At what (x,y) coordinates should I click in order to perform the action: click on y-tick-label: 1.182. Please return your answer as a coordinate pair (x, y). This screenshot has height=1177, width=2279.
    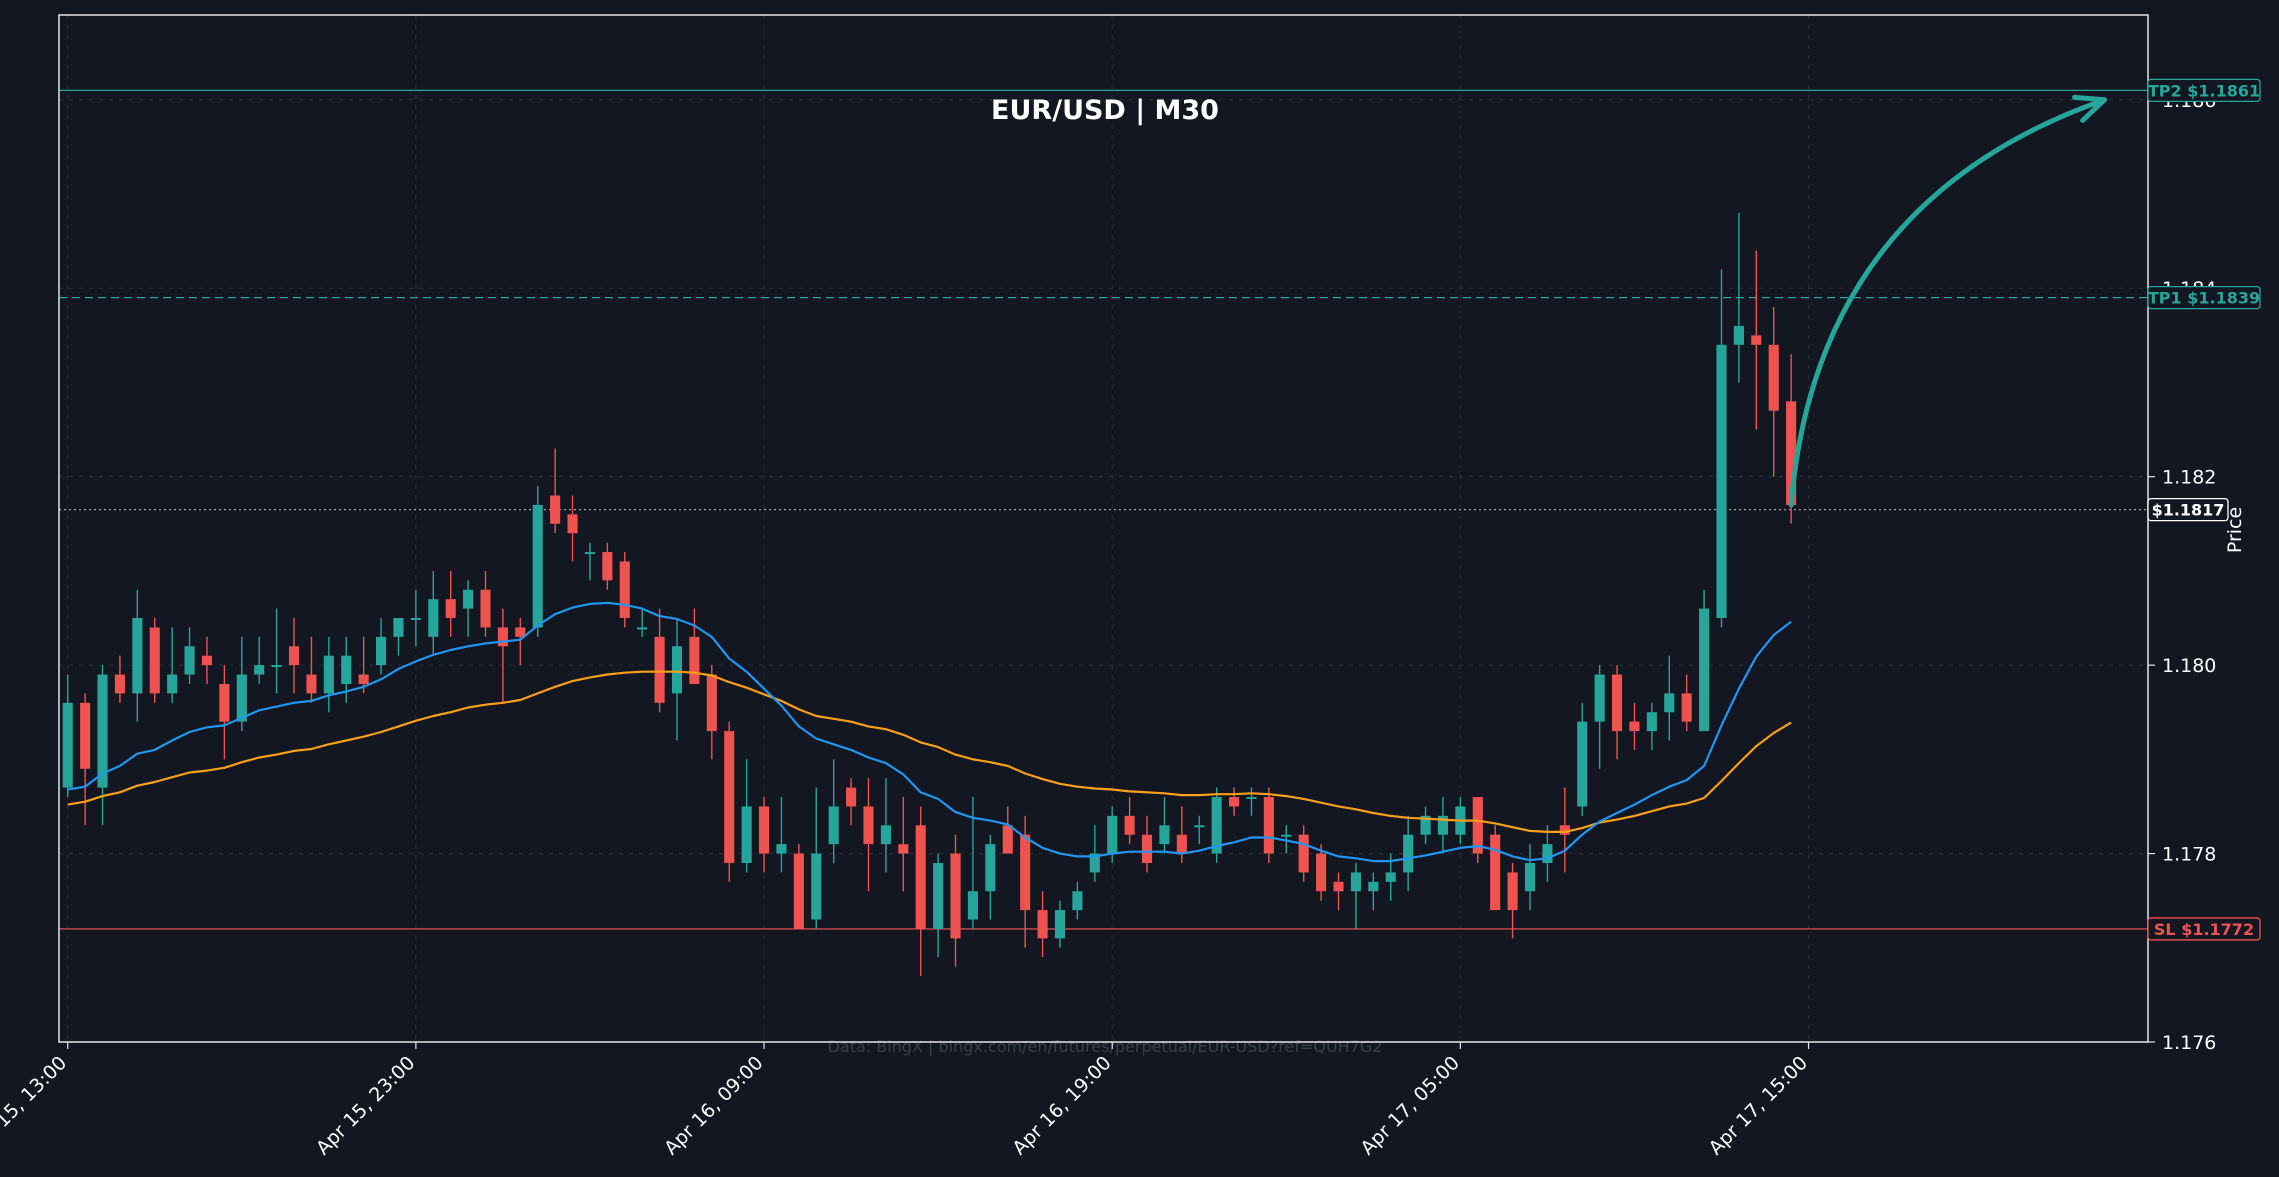
    Looking at the image, I should click on (2189, 478).